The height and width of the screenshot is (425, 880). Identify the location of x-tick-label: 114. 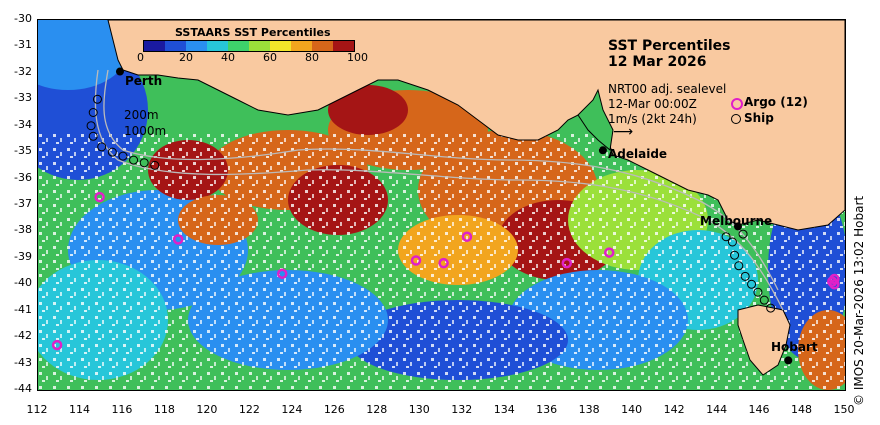
(79, 409).